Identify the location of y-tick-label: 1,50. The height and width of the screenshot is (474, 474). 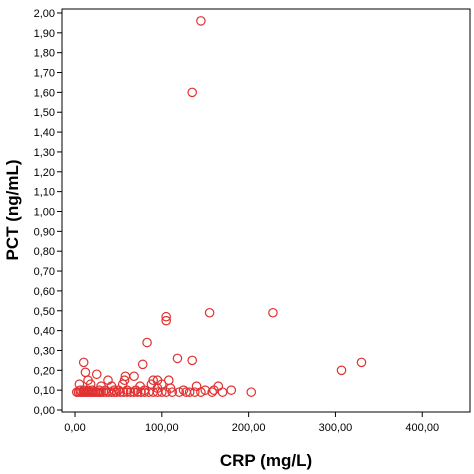
(44, 113).